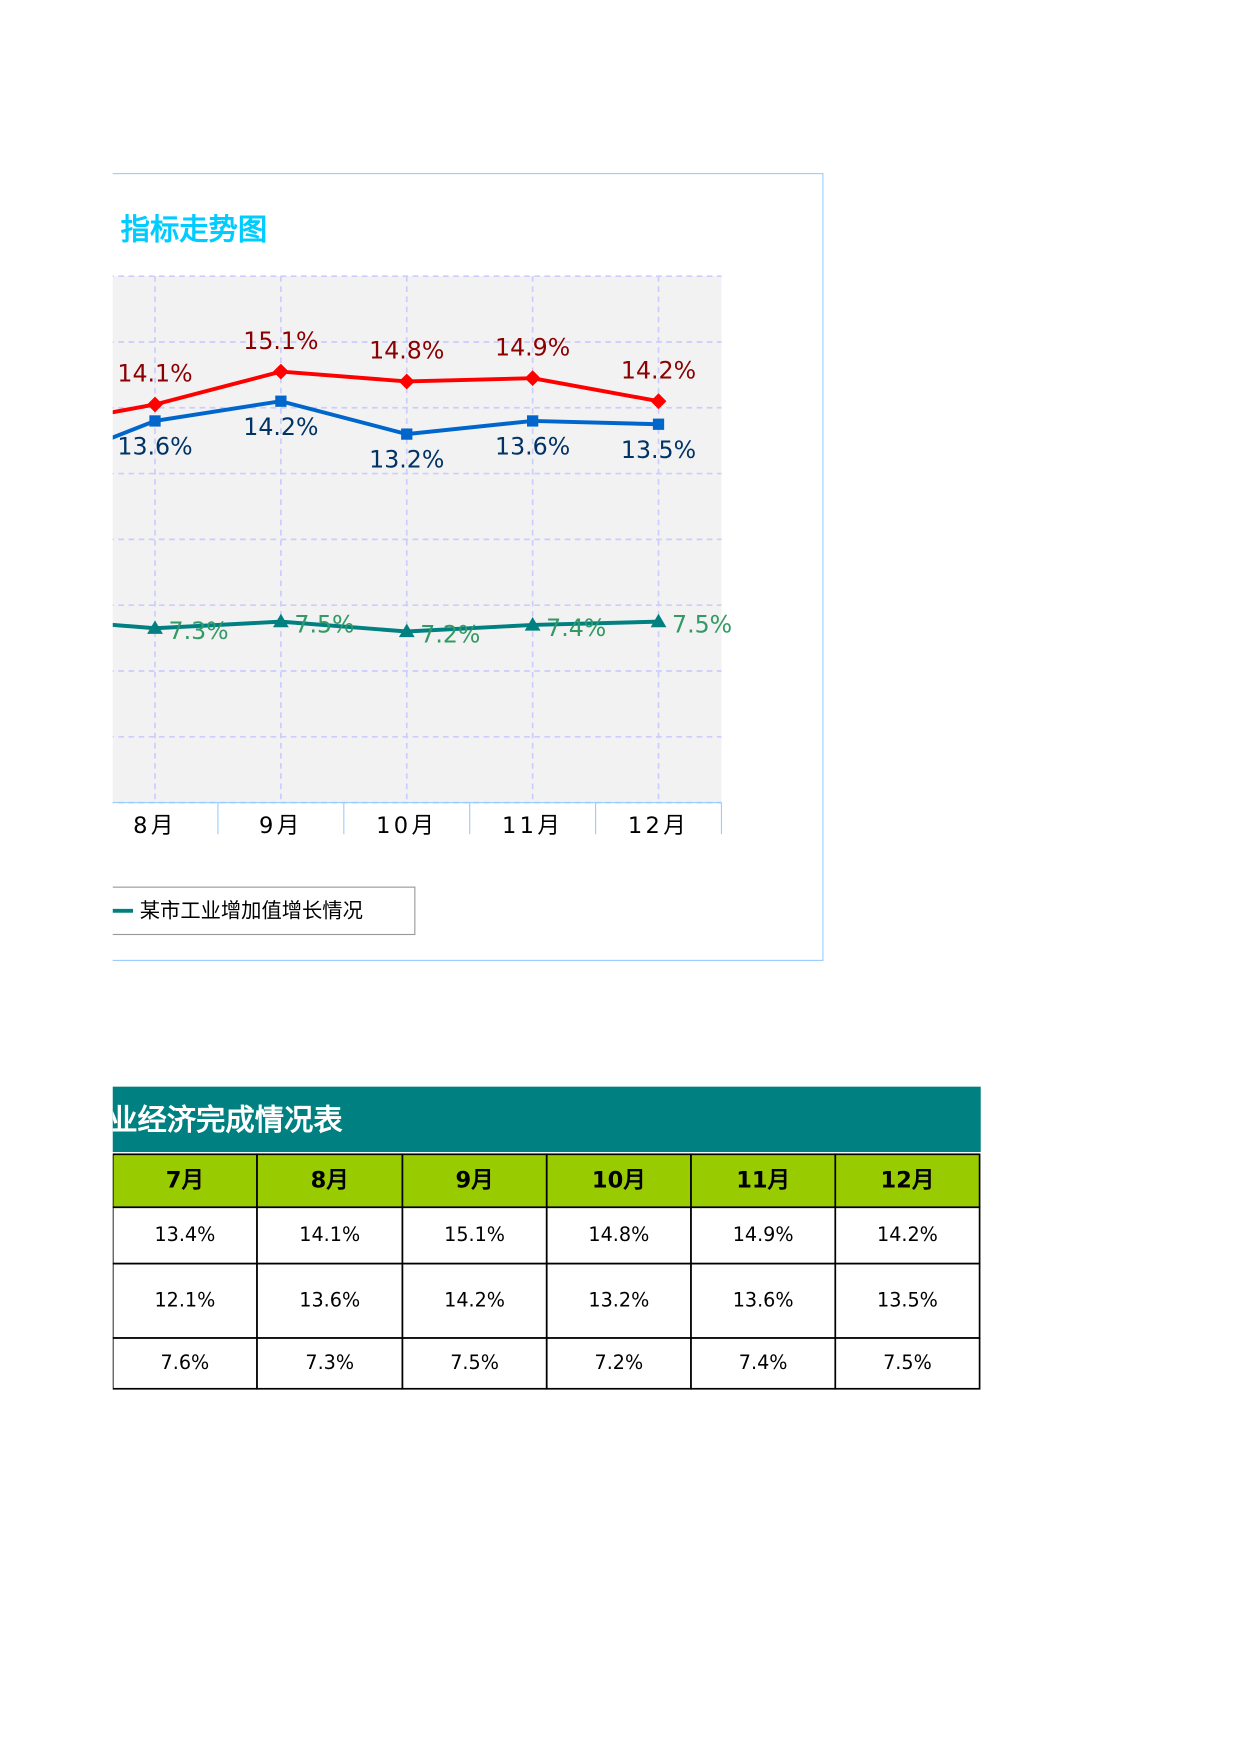 Image resolution: width=1240 pixels, height=1758 pixels. I want to click on cell-text: 7.2%, so click(619, 1362).